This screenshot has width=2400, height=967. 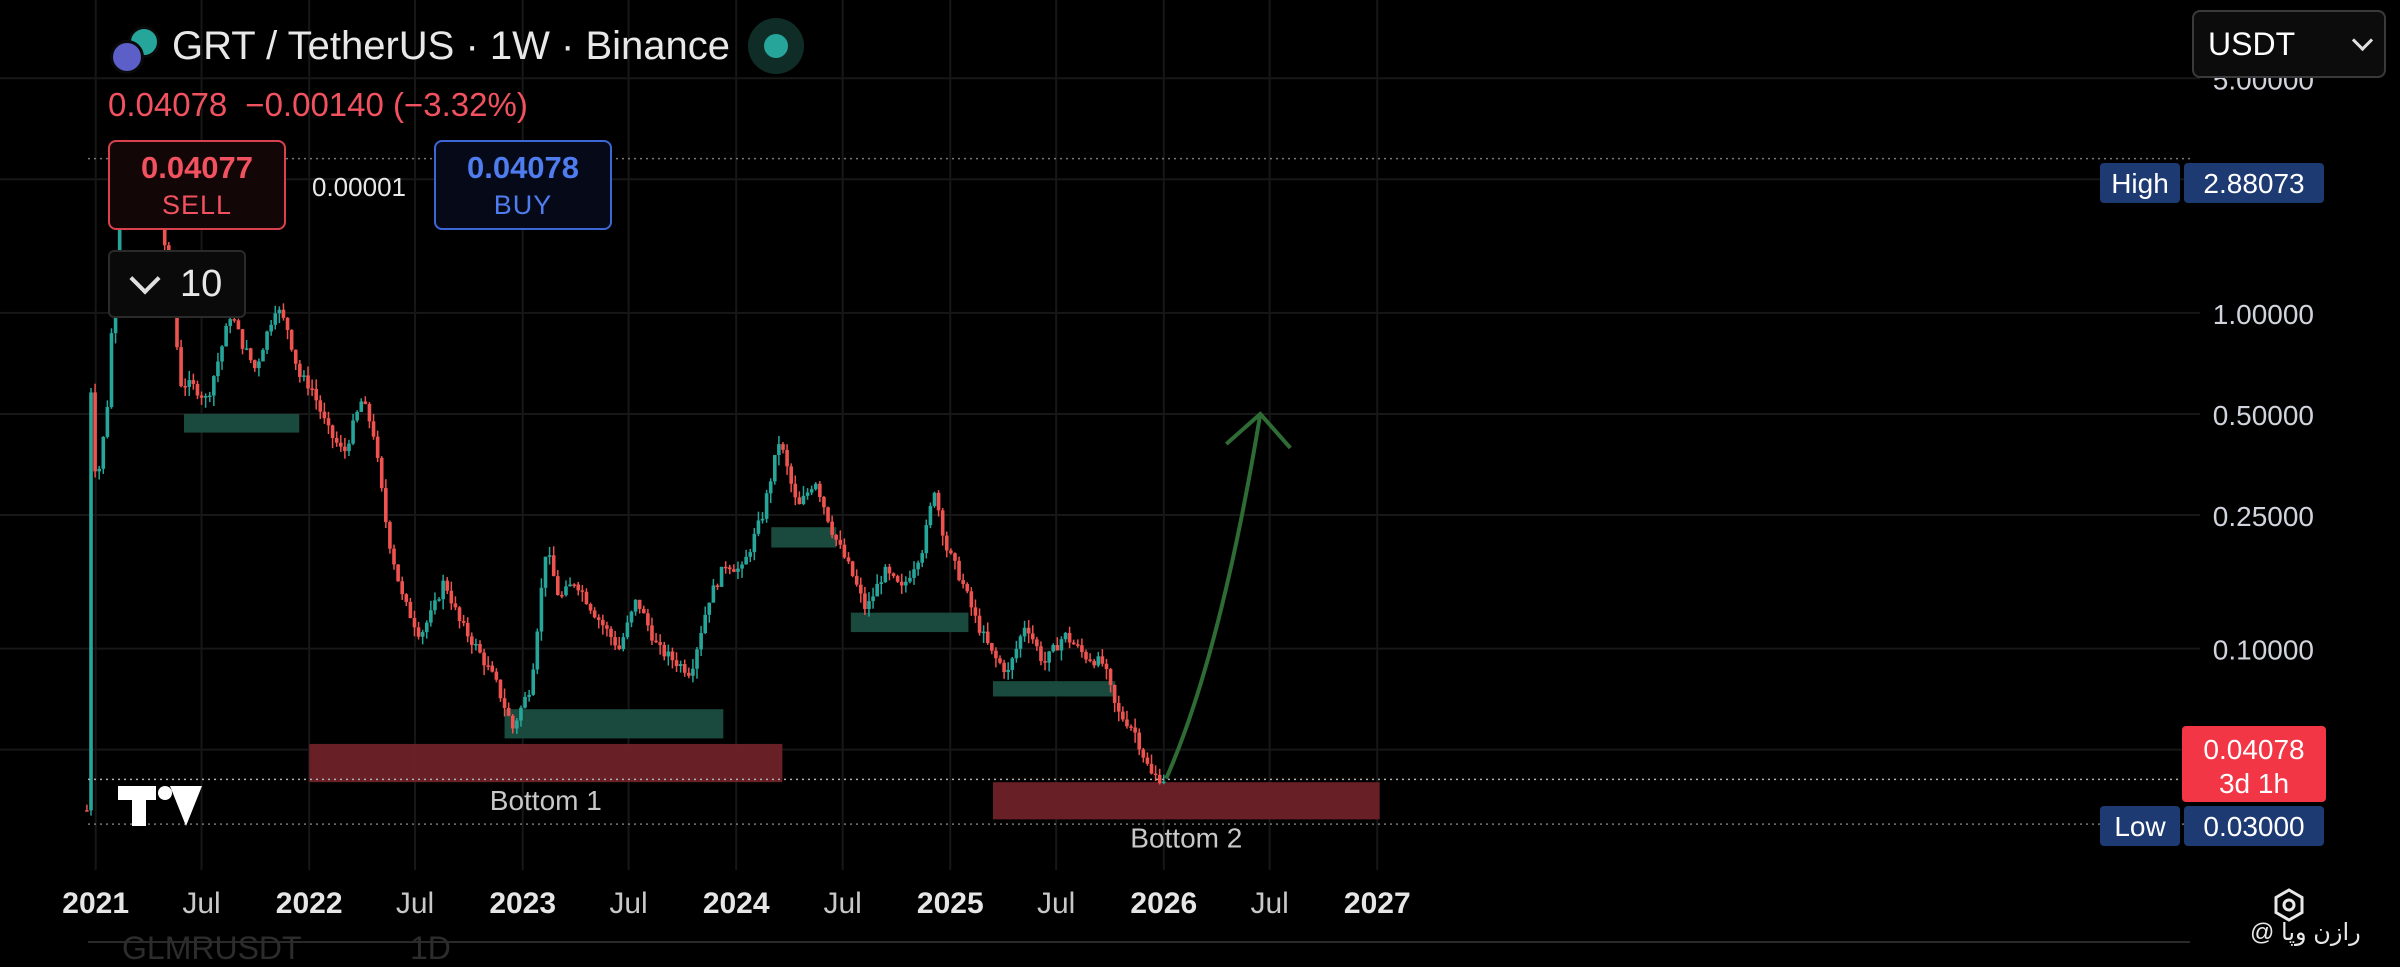 I want to click on buy-button: 0.04078 BUY, so click(x=523, y=185).